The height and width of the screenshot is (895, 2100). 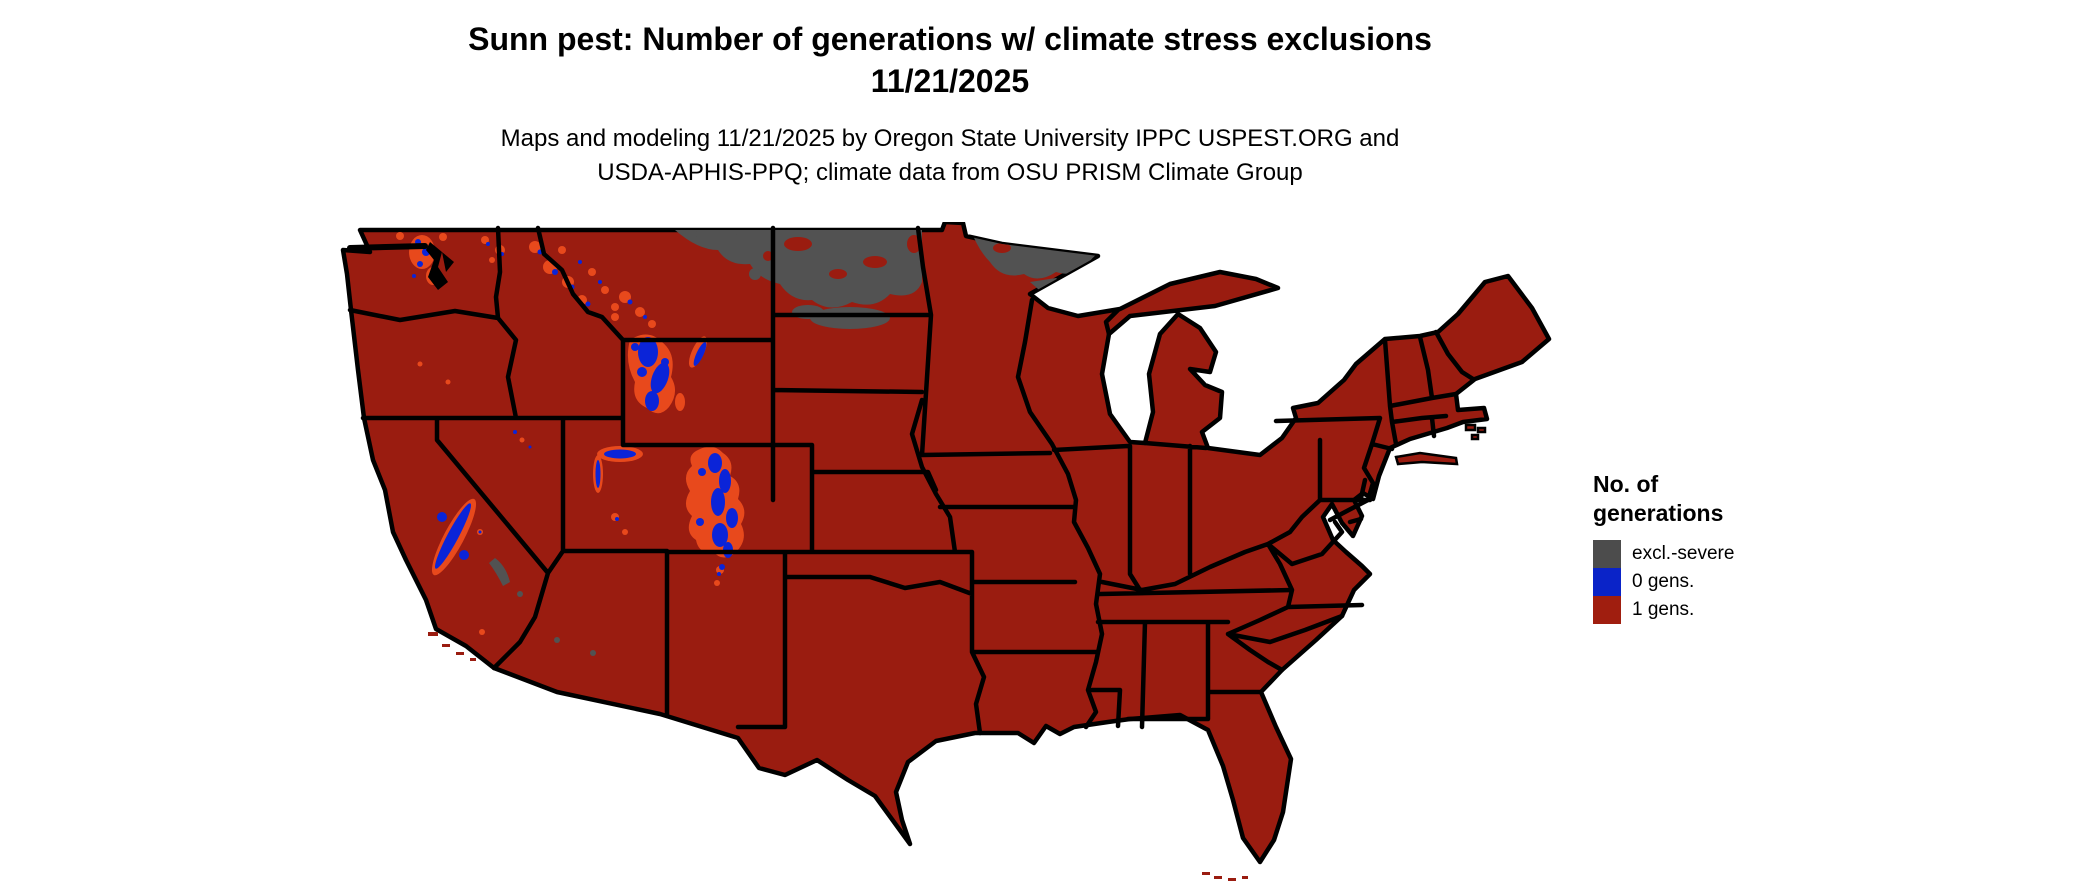 What do you see at coordinates (1723, 610) in the screenshot?
I see `legend-row-1-gens: 1 gens.` at bounding box center [1723, 610].